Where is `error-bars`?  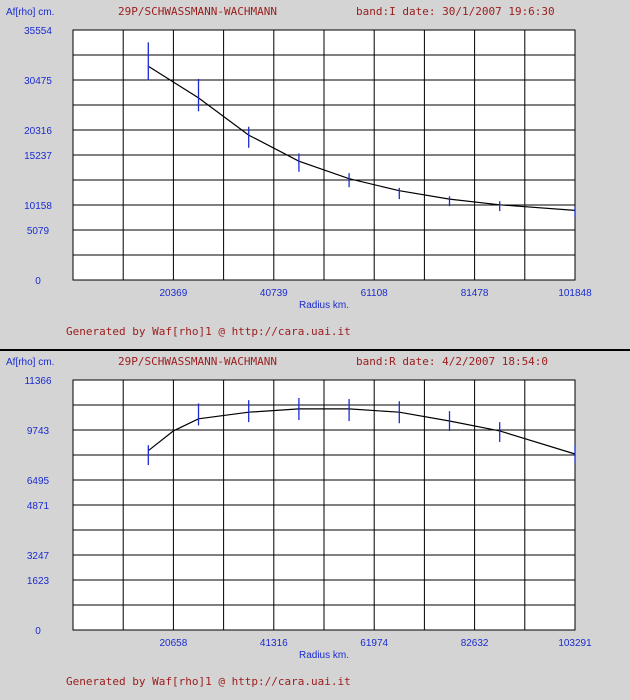
error-bars is located at coordinates (361, 431).